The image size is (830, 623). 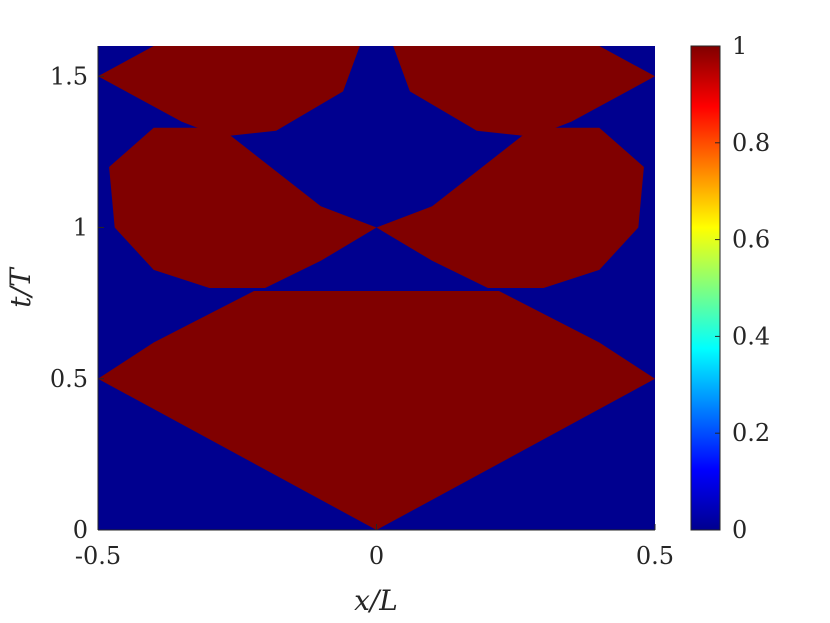 I want to click on colorbar-tick-label: 0.6, so click(x=751, y=240).